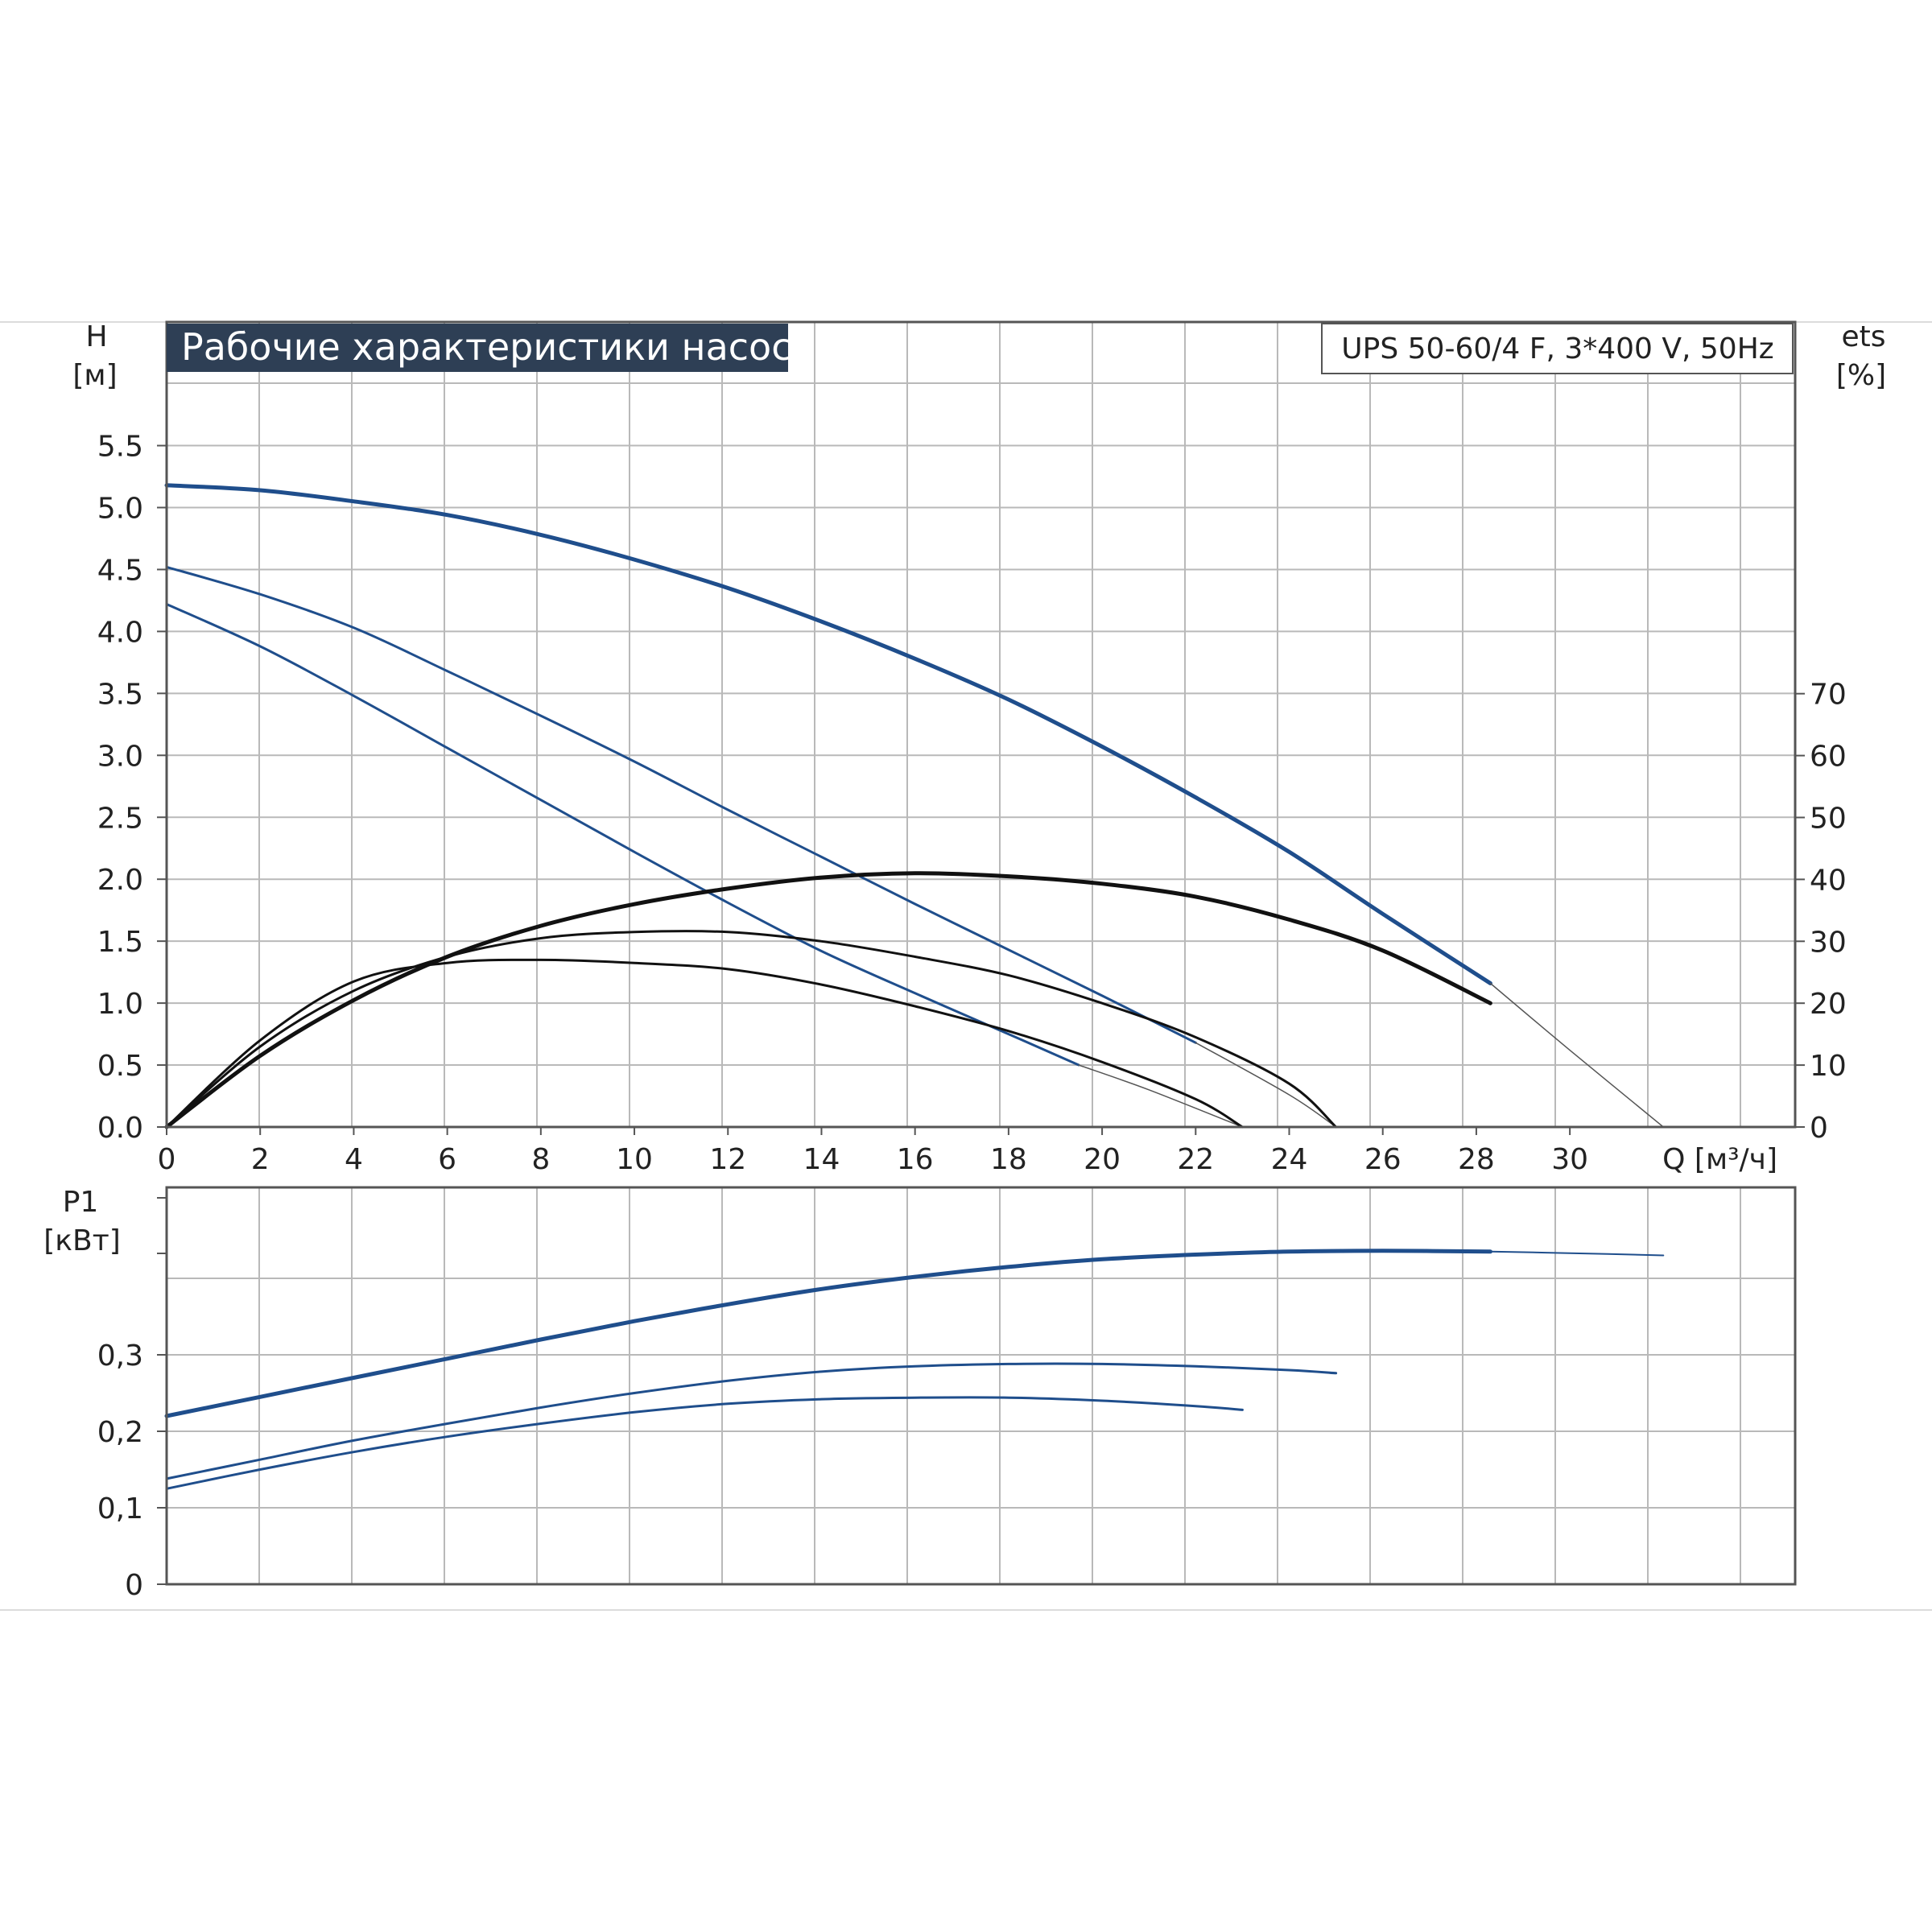 This screenshot has width=1932, height=1932. Describe the element at coordinates (120, 880) in the screenshot. I see `y-tick-label: 2.0` at that location.